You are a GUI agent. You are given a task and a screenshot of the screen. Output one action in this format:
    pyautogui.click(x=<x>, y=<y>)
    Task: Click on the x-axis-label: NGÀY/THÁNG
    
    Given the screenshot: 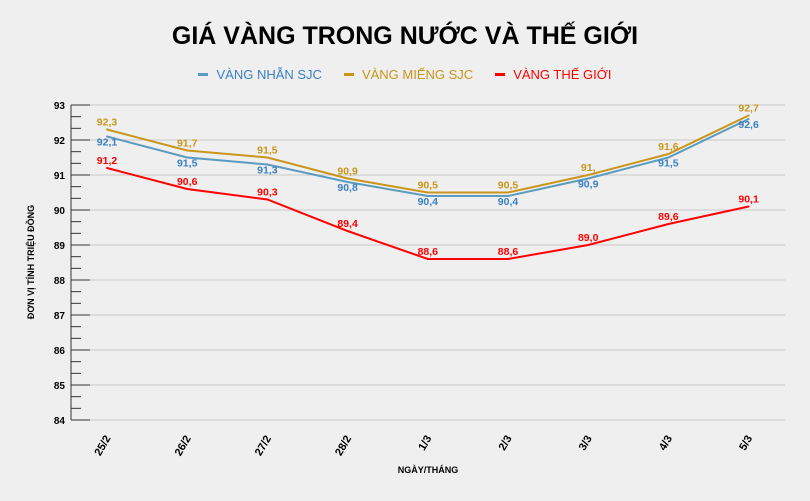 What is the action you would take?
    pyautogui.click(x=428, y=470)
    